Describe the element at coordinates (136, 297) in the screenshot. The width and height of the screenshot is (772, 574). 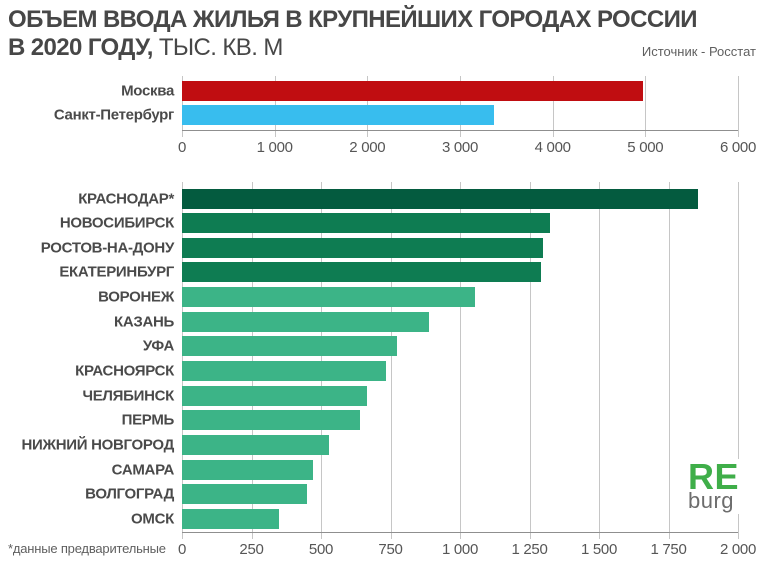
I see `category-label: ВОРОНЕЖ` at that location.